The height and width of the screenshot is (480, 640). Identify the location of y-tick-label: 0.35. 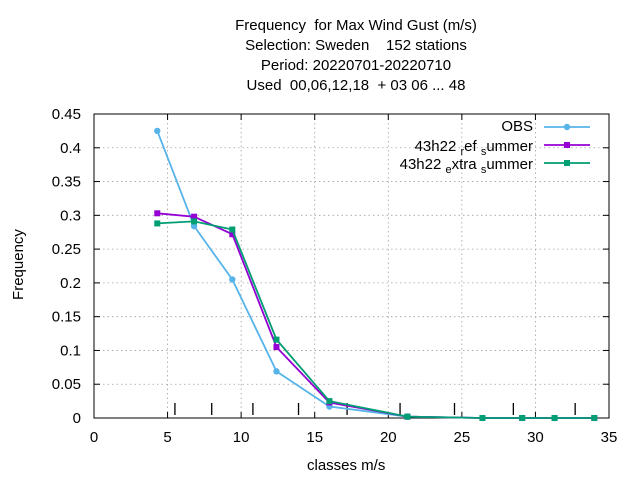
(66, 182).